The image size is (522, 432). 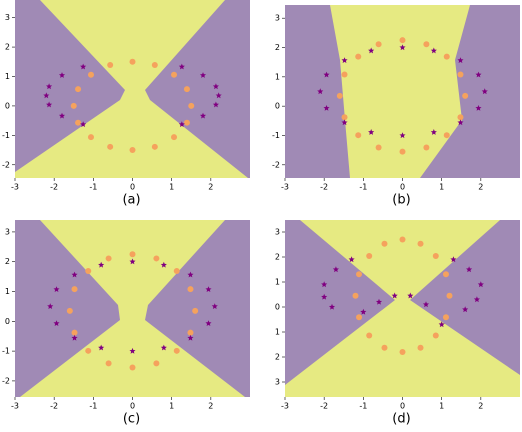 What do you see at coordinates (277, 76) in the screenshot?
I see `y-tick-label: 1` at bounding box center [277, 76].